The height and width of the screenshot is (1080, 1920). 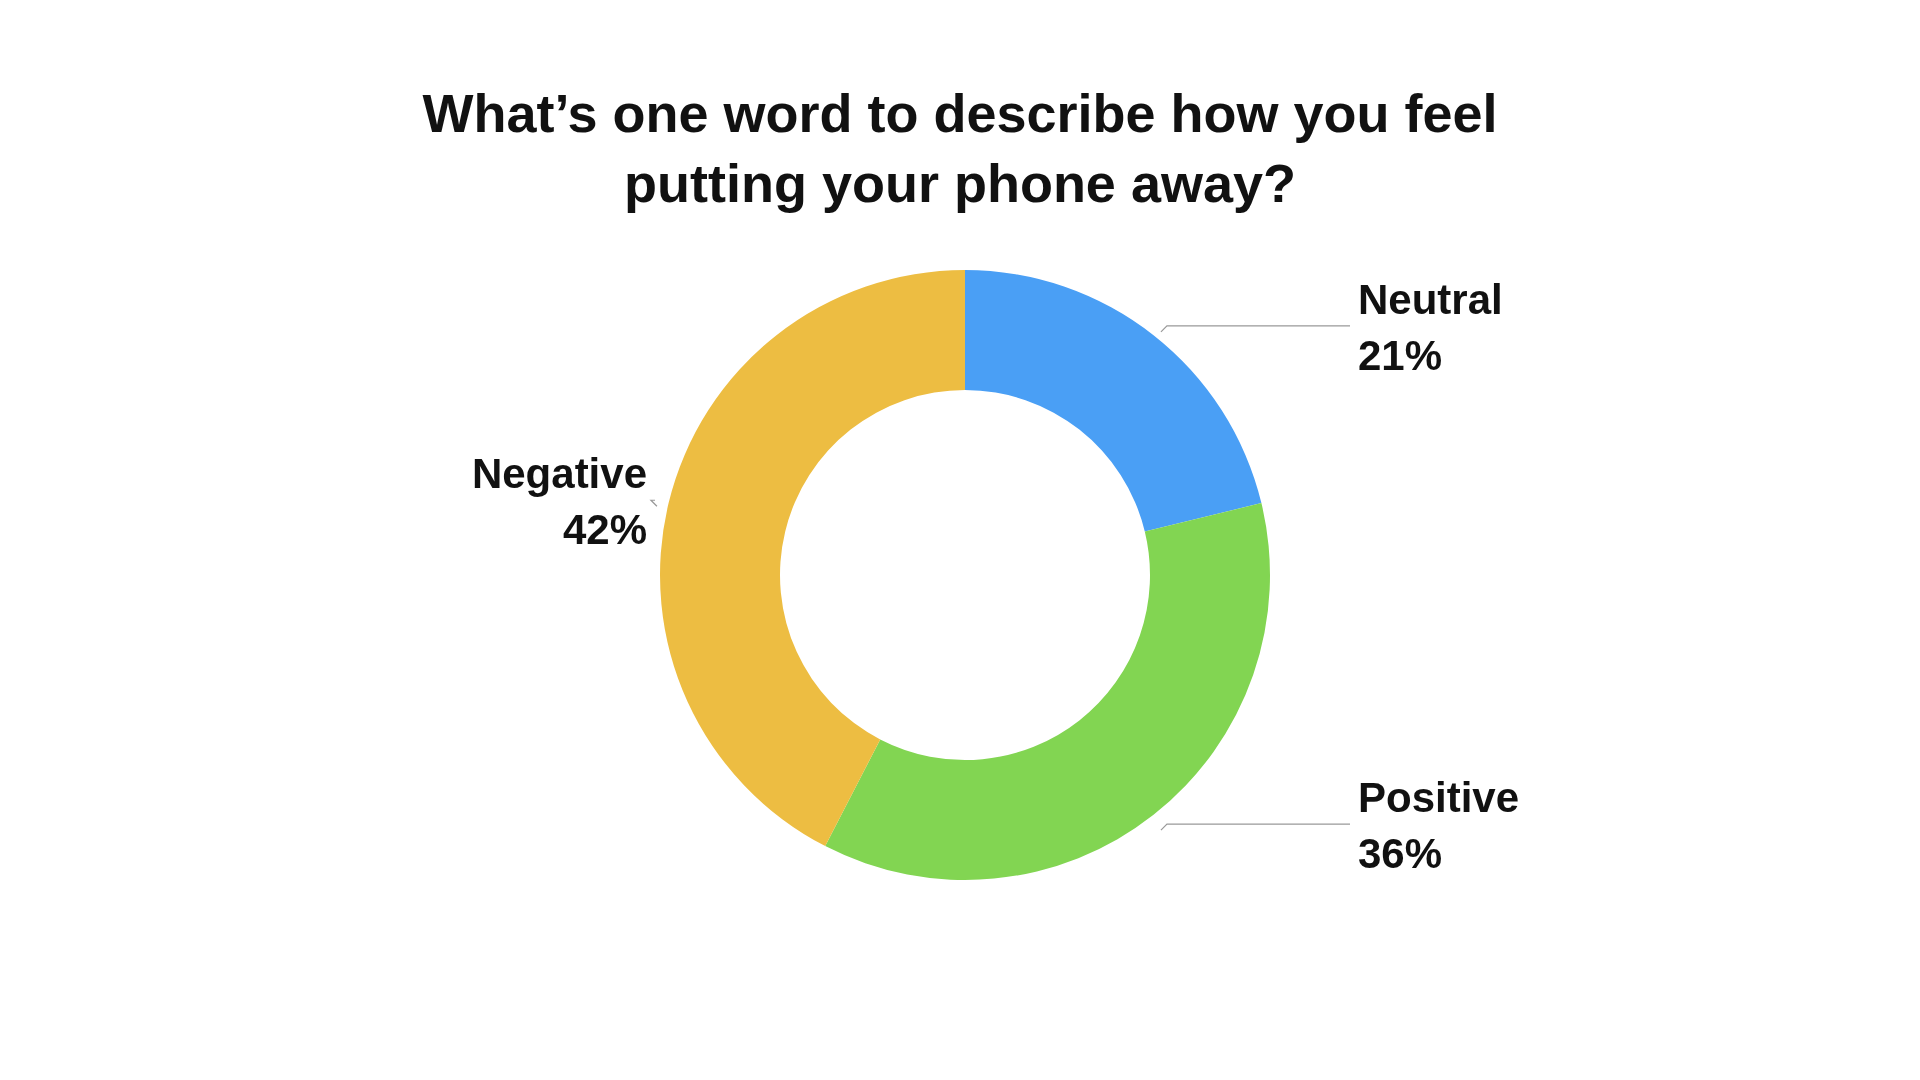 I want to click on data-label: 21%, so click(x=1400, y=355).